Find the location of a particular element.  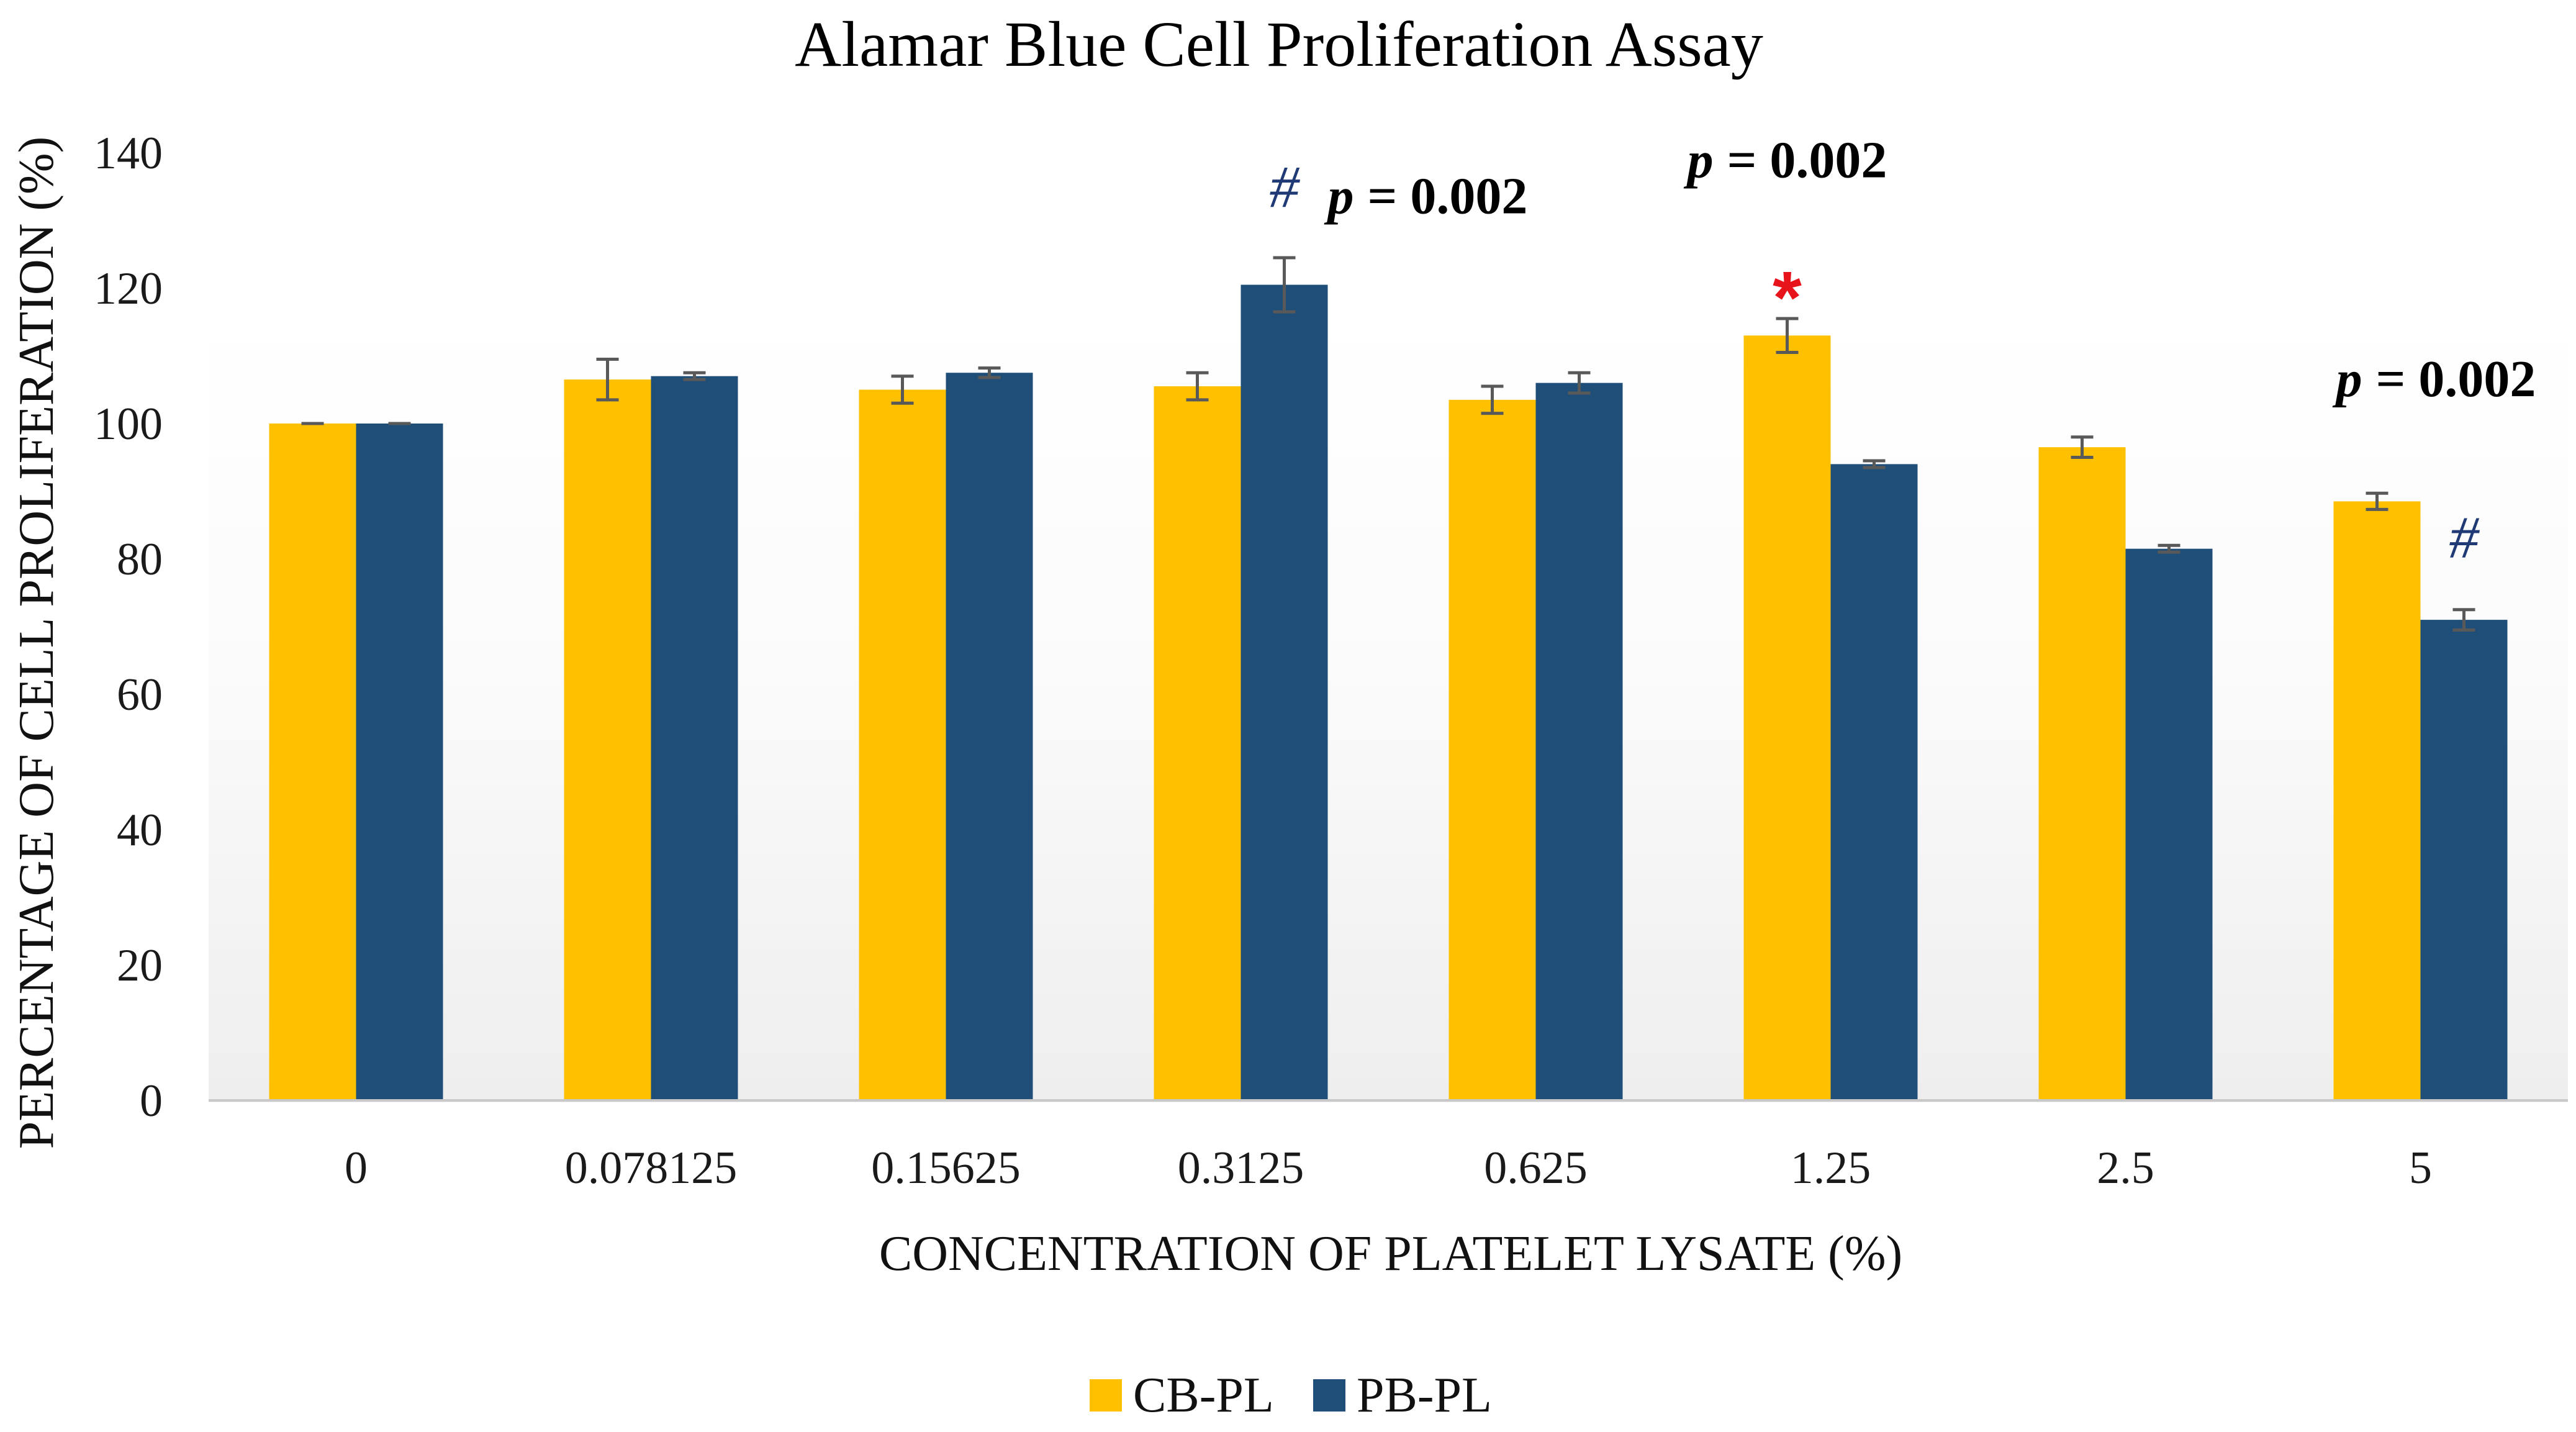

bar-cb-pl-0.625 is located at coordinates (1492, 749).